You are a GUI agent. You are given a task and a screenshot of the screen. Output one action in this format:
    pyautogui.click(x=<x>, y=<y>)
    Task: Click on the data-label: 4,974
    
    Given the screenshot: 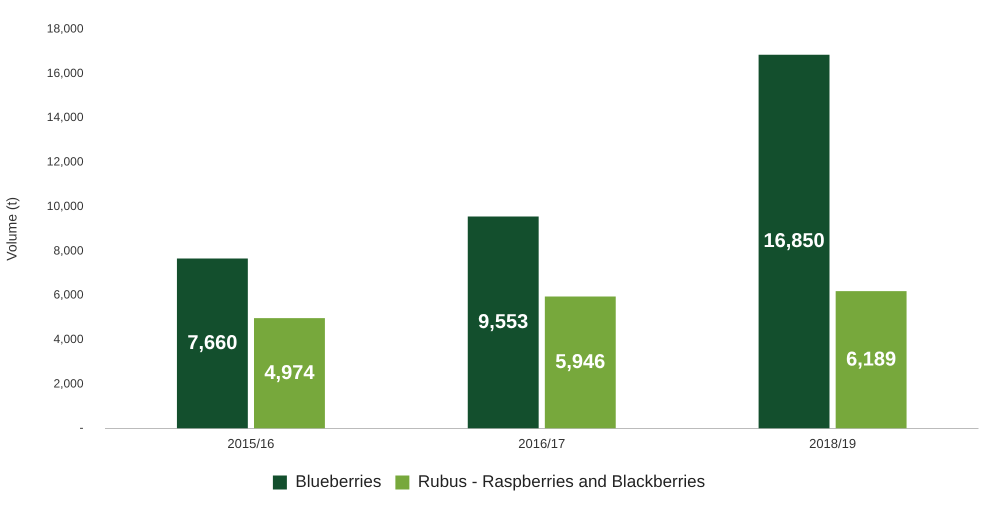 What is the action you would take?
    pyautogui.click(x=290, y=373)
    